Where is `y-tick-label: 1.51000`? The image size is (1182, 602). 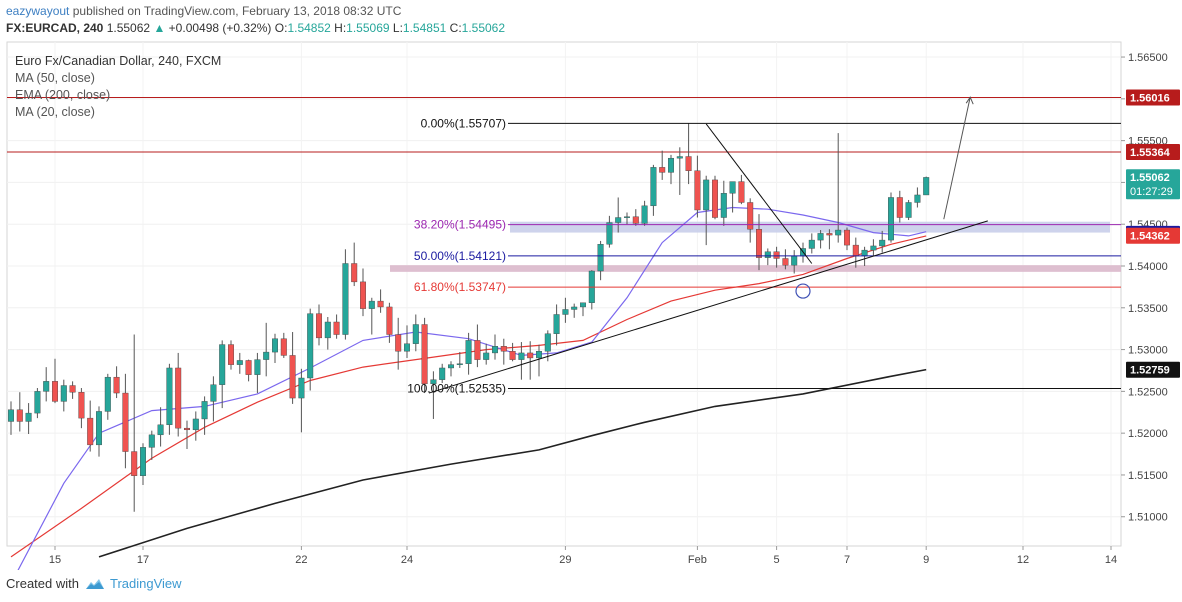 y-tick-label: 1.51000 is located at coordinates (1148, 518).